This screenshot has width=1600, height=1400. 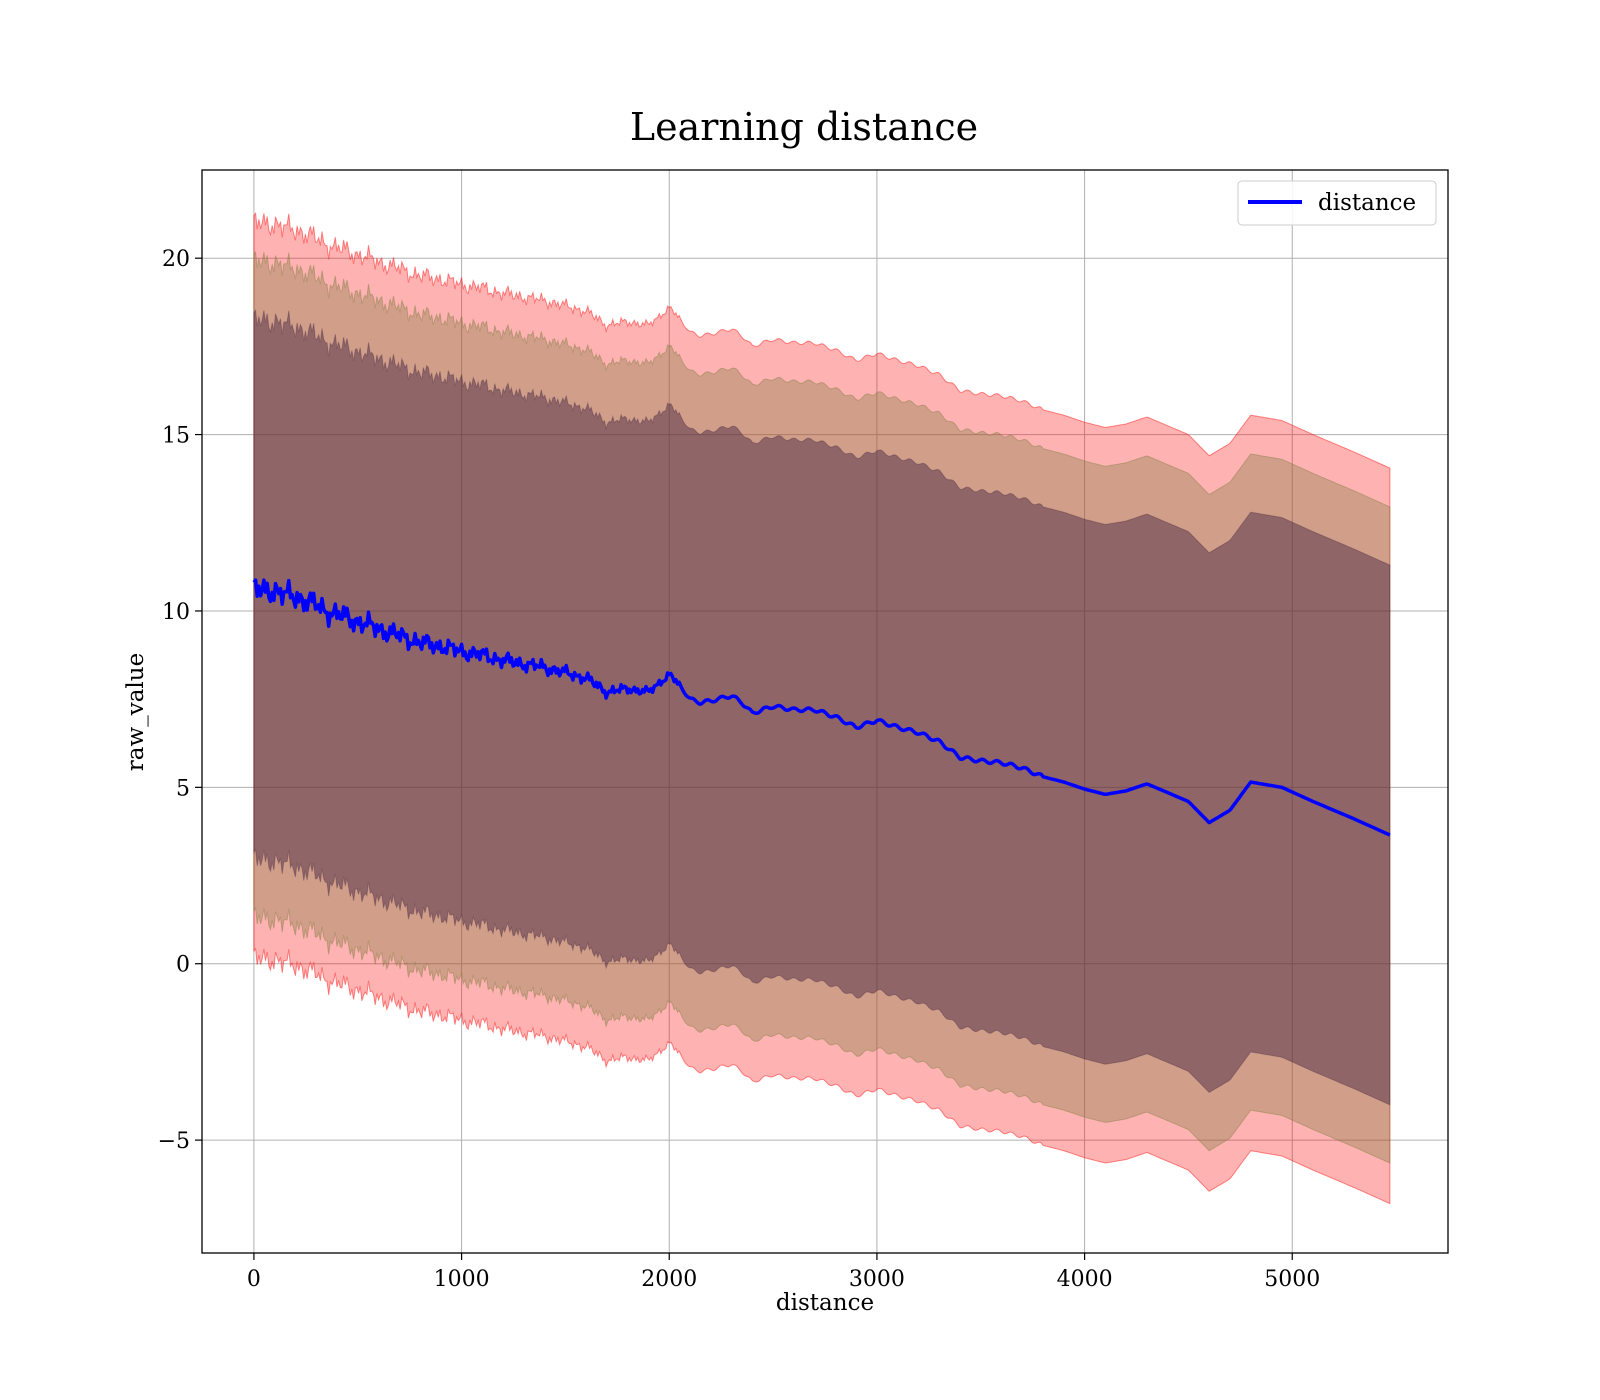 What do you see at coordinates (183, 788) in the screenshot?
I see `y-tick-label: 5` at bounding box center [183, 788].